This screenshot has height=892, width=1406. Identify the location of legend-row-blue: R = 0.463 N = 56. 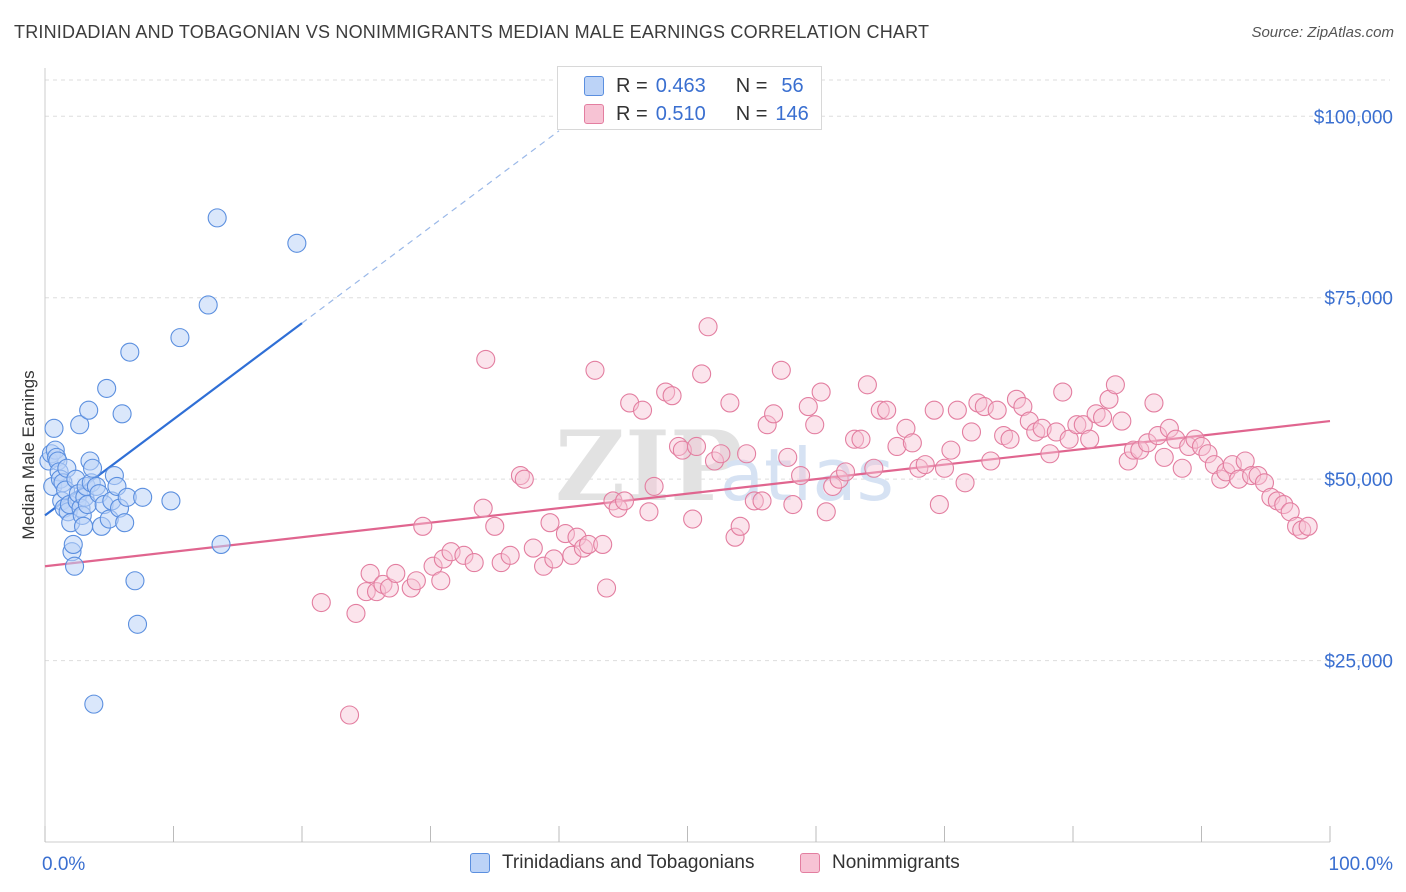
(694, 86).